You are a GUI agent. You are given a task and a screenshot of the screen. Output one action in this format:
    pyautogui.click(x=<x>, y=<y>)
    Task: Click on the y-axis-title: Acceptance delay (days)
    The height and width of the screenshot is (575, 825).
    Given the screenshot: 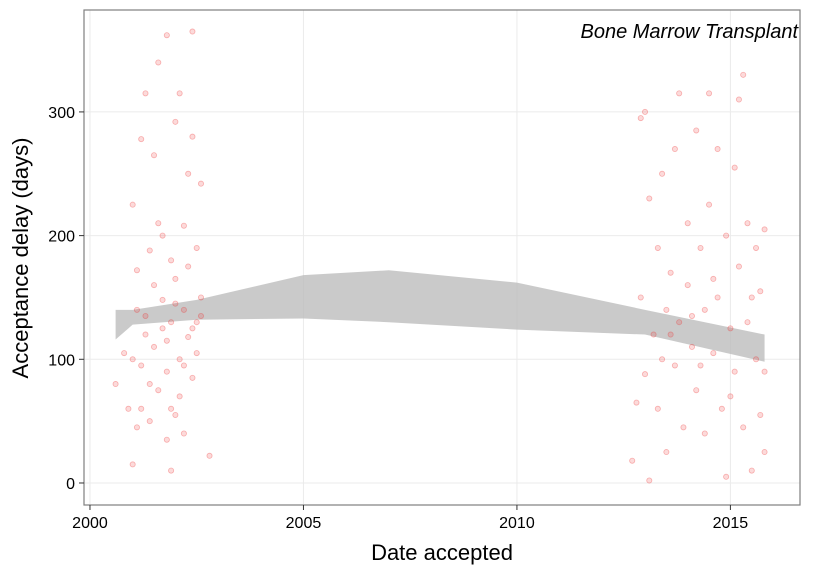 What is the action you would take?
    pyautogui.click(x=20, y=258)
    